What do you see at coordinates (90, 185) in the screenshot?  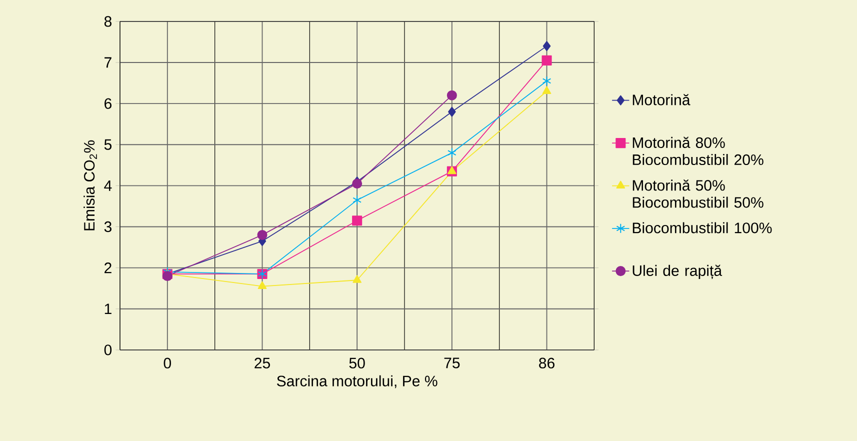 I see `y-axis-title: Emisia CO$_{2}$%` at bounding box center [90, 185].